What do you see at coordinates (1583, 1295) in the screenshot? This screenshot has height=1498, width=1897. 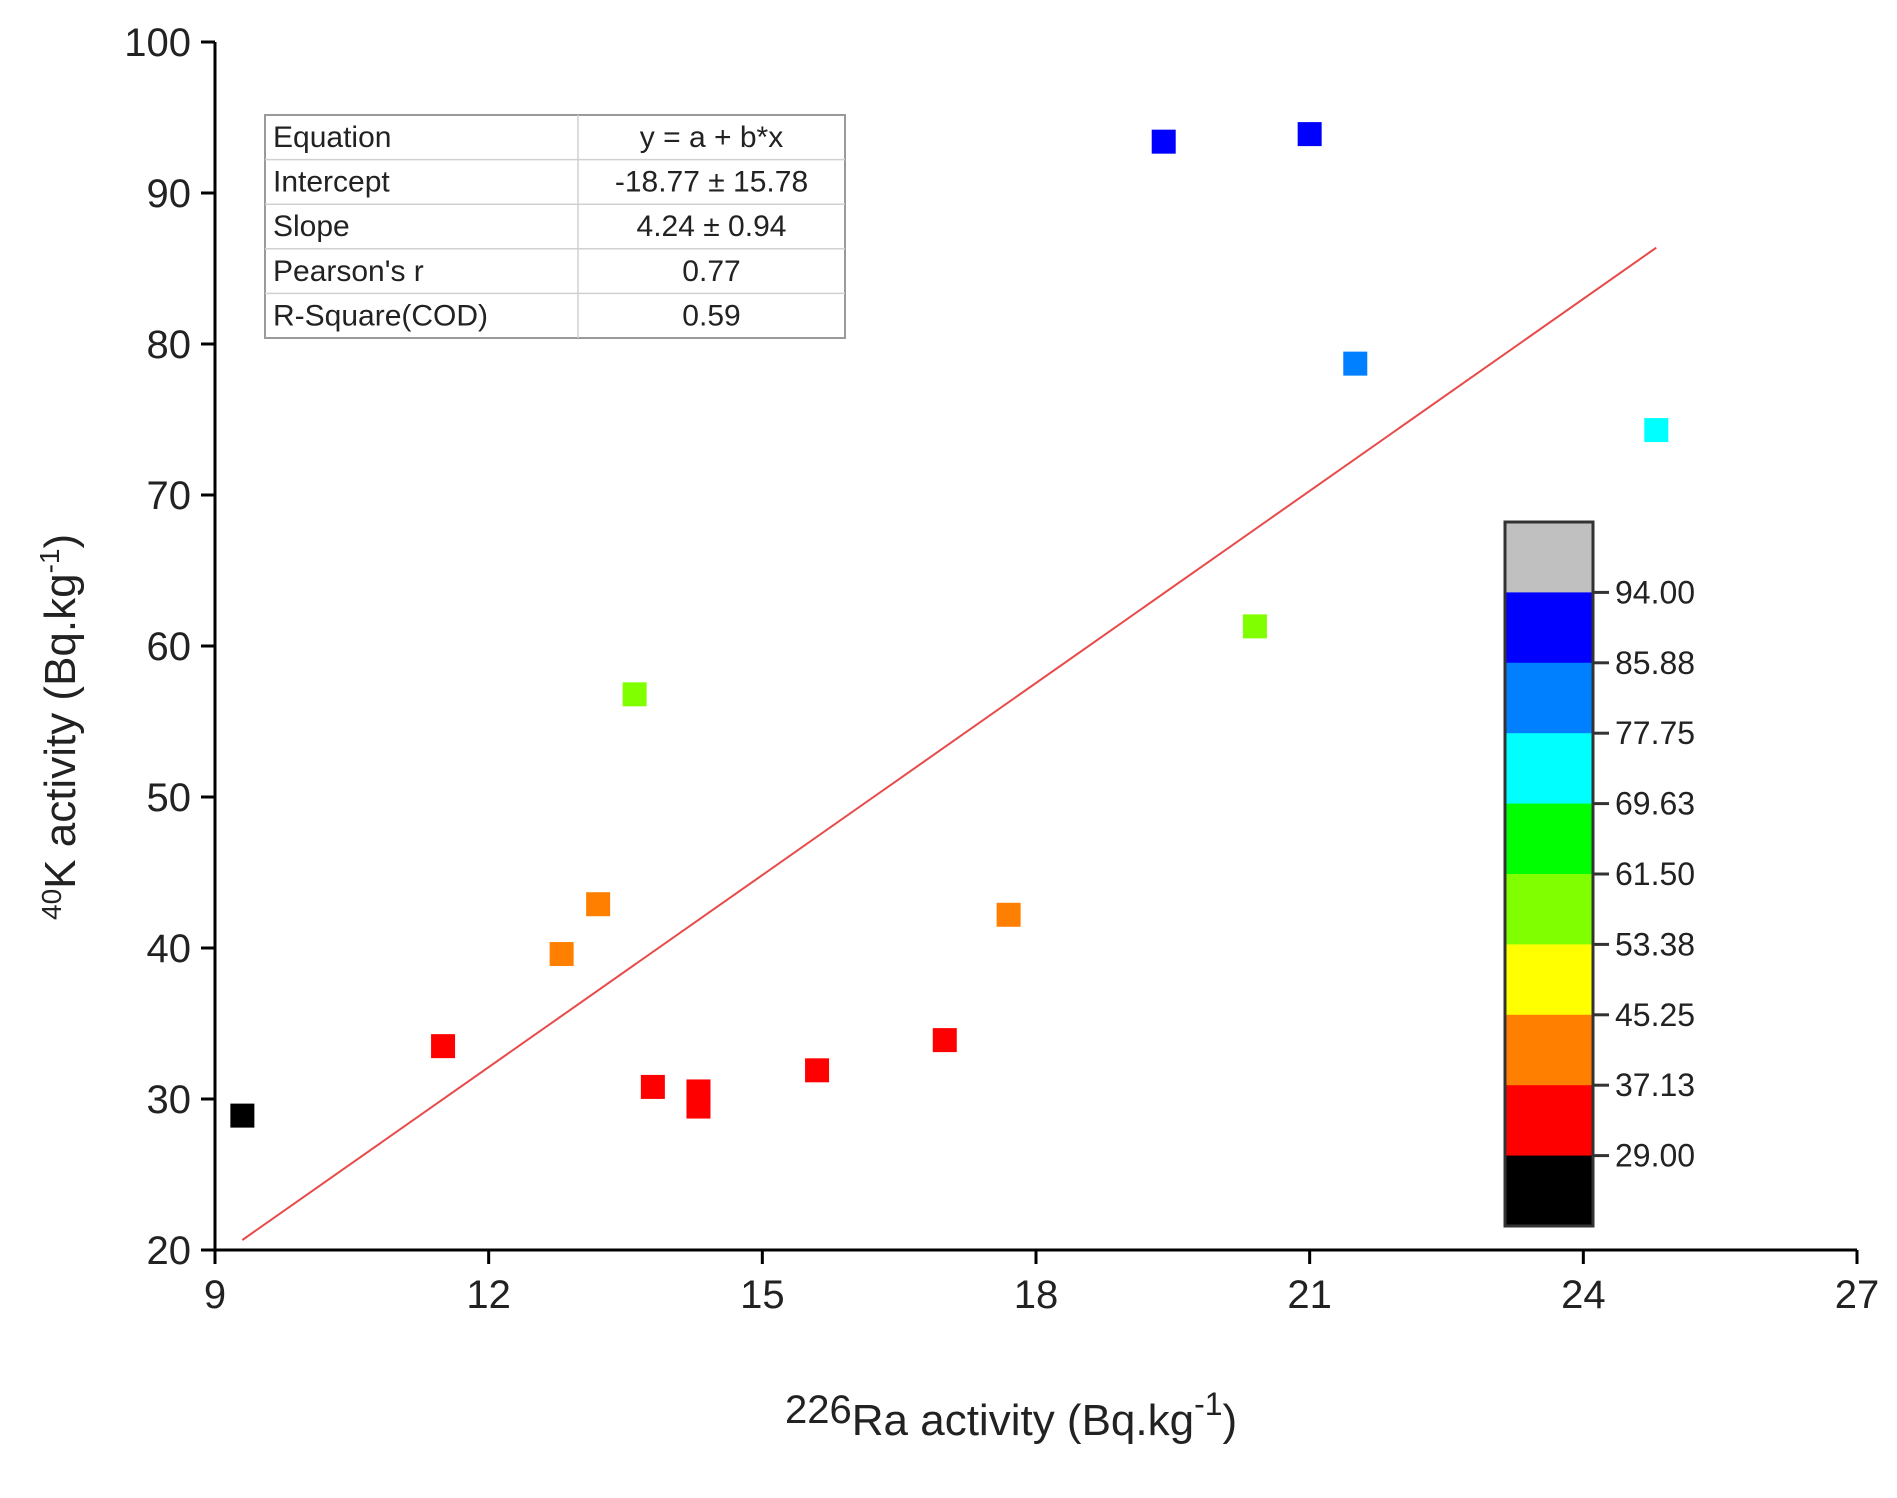 I see `x-tick-label: 24` at bounding box center [1583, 1295].